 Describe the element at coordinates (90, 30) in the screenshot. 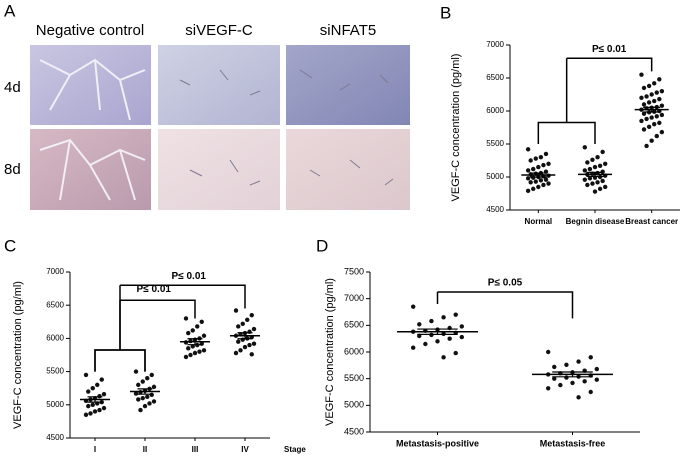

I see `column-label: Negative control` at that location.